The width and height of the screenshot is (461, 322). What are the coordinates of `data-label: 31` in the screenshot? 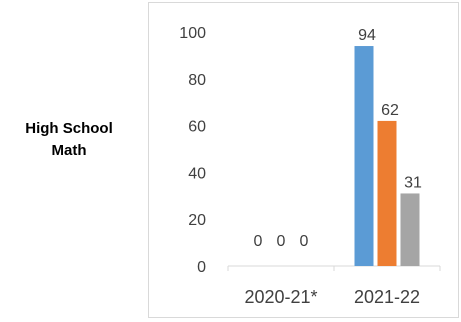 It's located at (413, 182).